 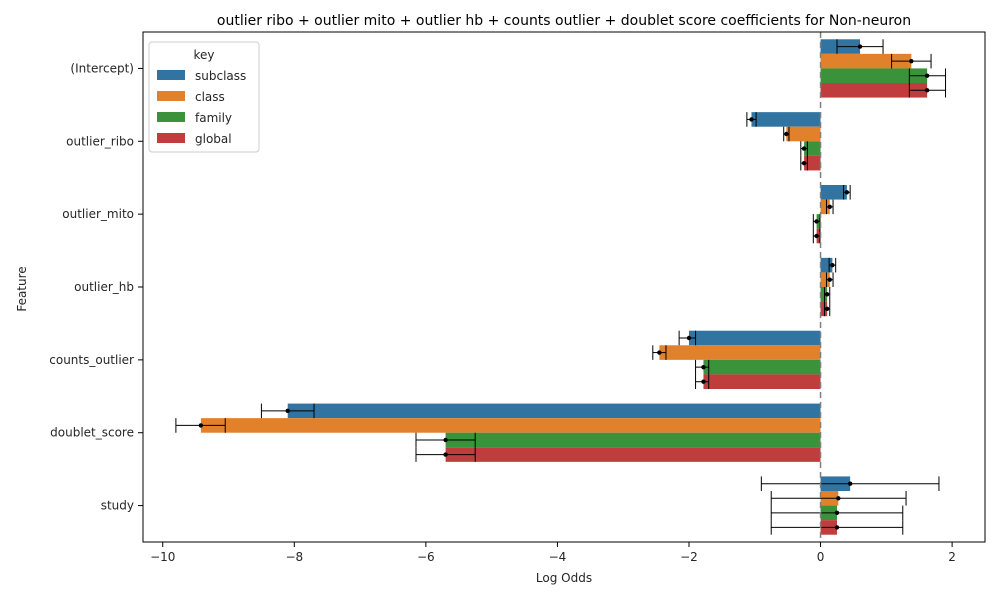 What do you see at coordinates (837, 513) in the screenshot?
I see `point-family-study` at bounding box center [837, 513].